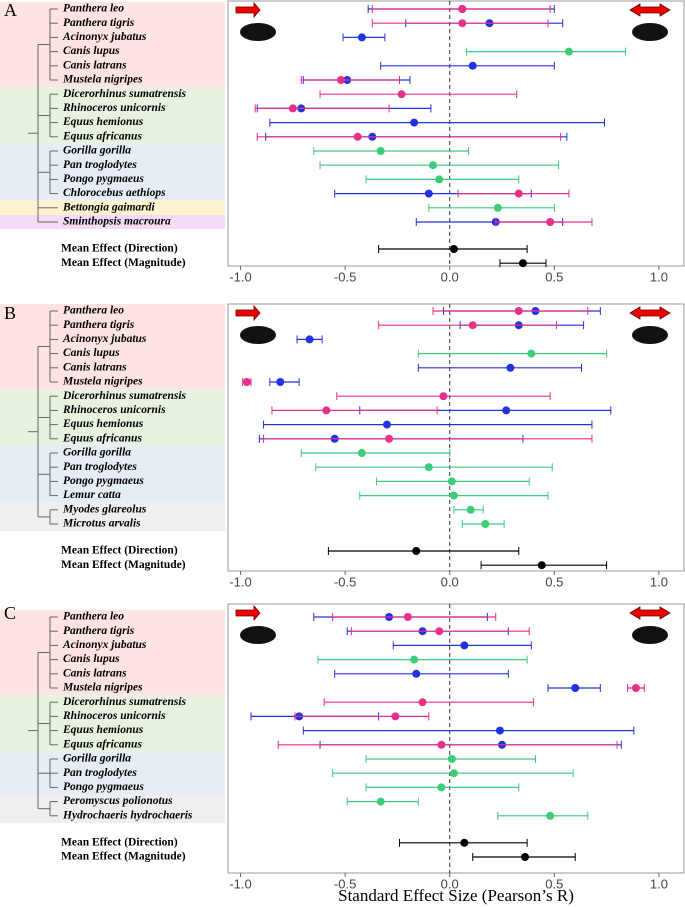 This screenshot has height=907, width=685. What do you see at coordinates (114, 193) in the screenshot?
I see `species-label: Chlorocebus aethiops` at bounding box center [114, 193].